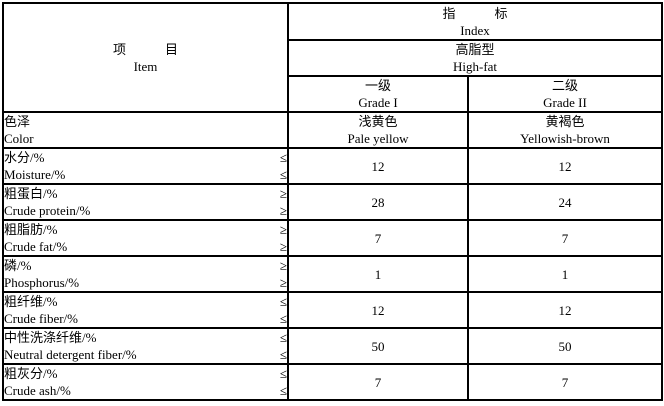  I want to click on grade2-header-zh: 二级, so click(565, 85).